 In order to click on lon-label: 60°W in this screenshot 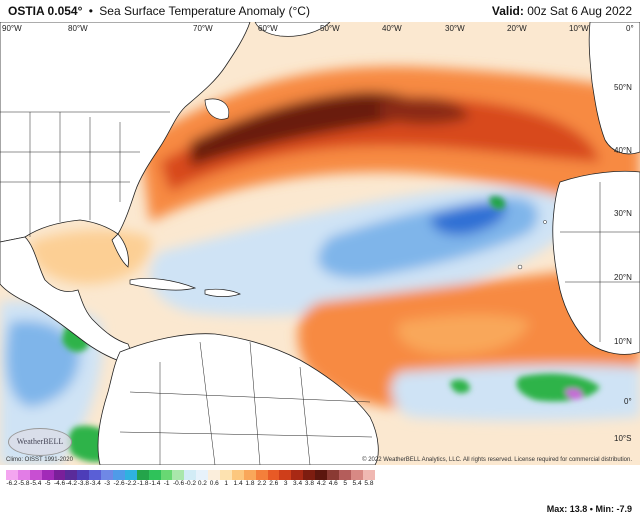, I will do `click(268, 28)`.